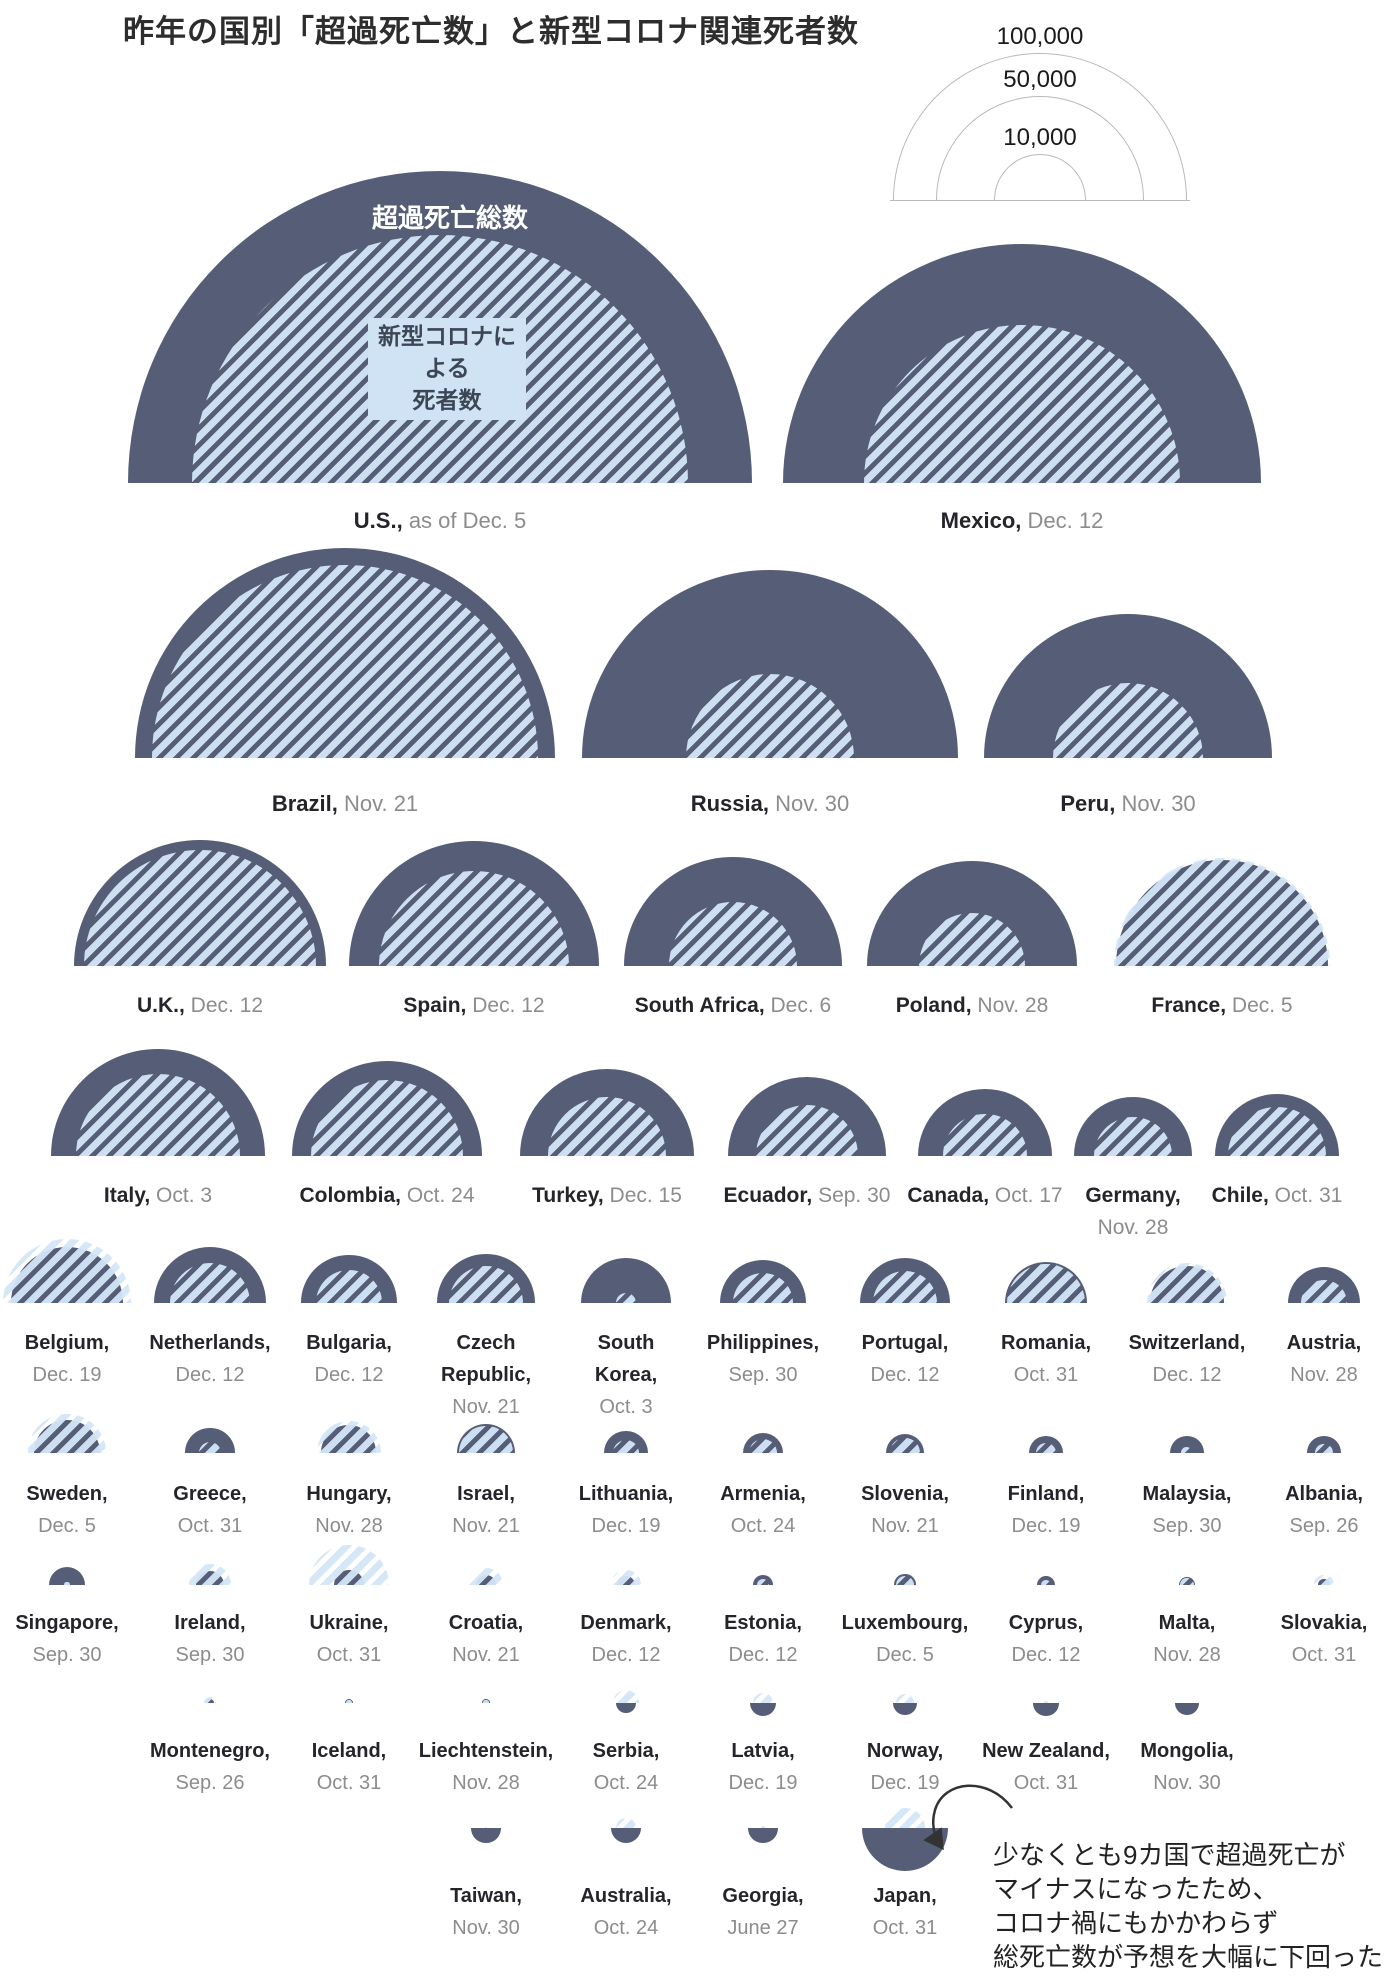 The width and height of the screenshot is (1400, 1984). I want to click on country-label-ireland: Ireland, Sep. 30, so click(210, 1639).